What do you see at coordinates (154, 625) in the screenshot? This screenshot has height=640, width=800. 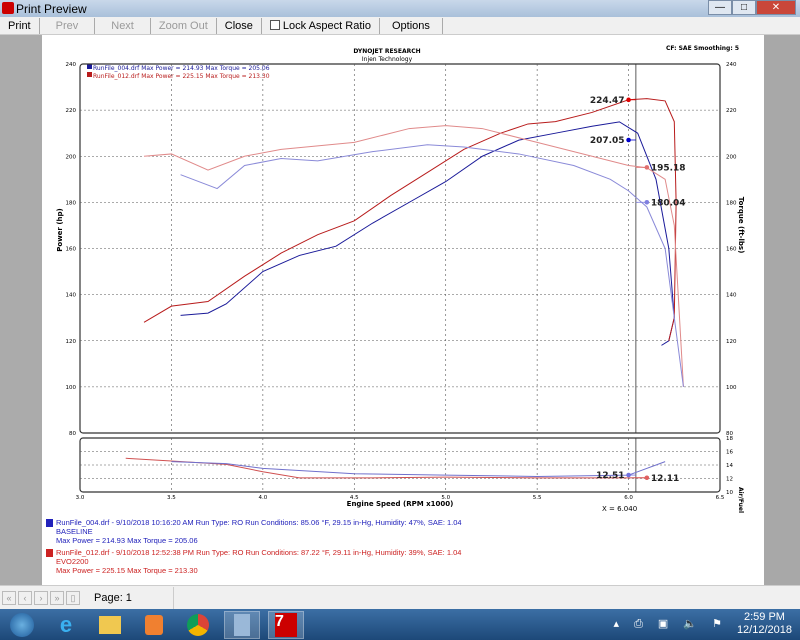 I see `media-player-icon` at bounding box center [154, 625].